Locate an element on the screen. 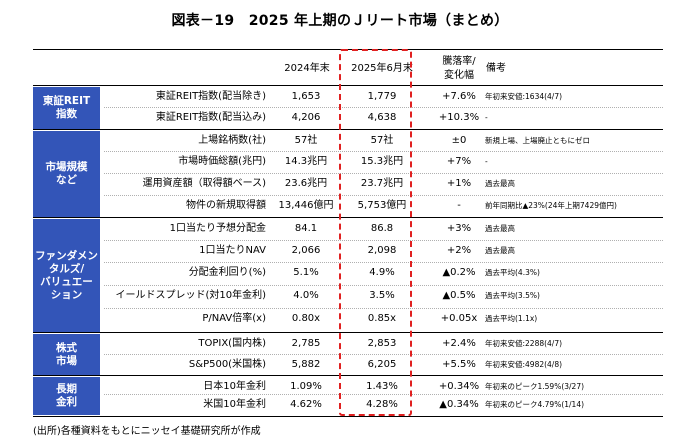 The height and width of the screenshot is (446, 680). category-long-rate: 長期 金利 is located at coordinates (66, 396).